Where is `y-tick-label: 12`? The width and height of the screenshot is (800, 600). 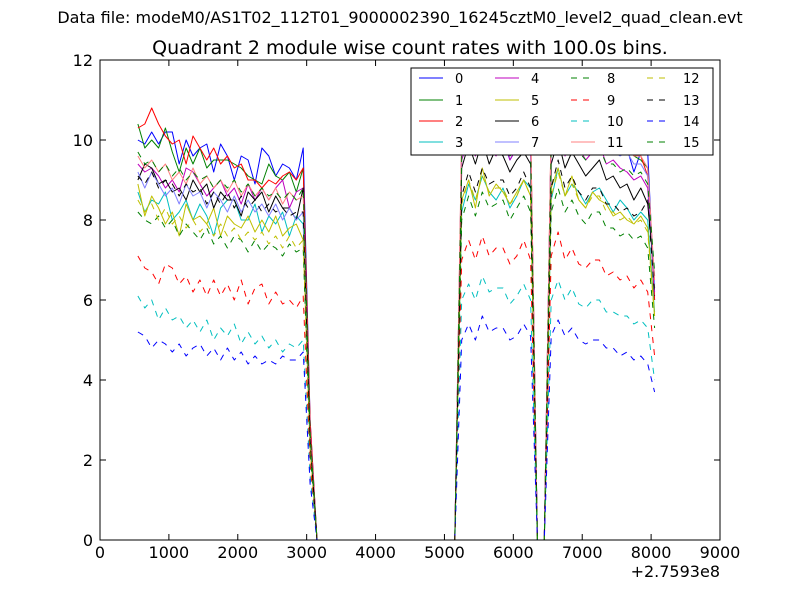 y-tick-label: 12 is located at coordinates (83, 60).